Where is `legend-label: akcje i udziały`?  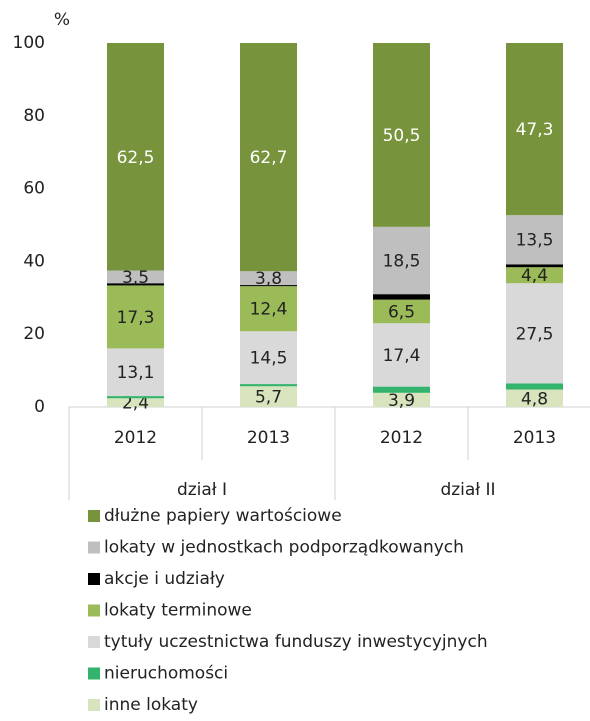 legend-label: akcje i udziały is located at coordinates (164, 579).